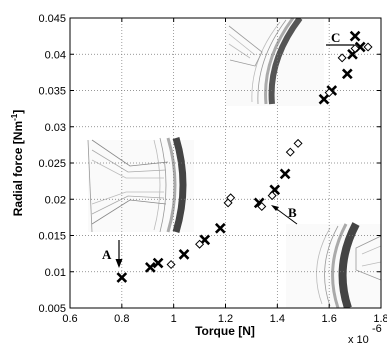 The height and width of the screenshot is (349, 387). What do you see at coordinates (121, 319) in the screenshot?
I see `x-tick-label: 0.8` at bounding box center [121, 319].